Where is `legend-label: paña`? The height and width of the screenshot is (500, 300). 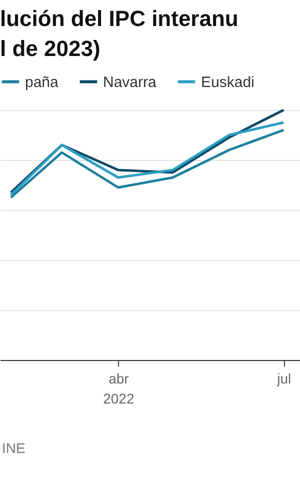
legend-label: paña is located at coordinates (42, 82).